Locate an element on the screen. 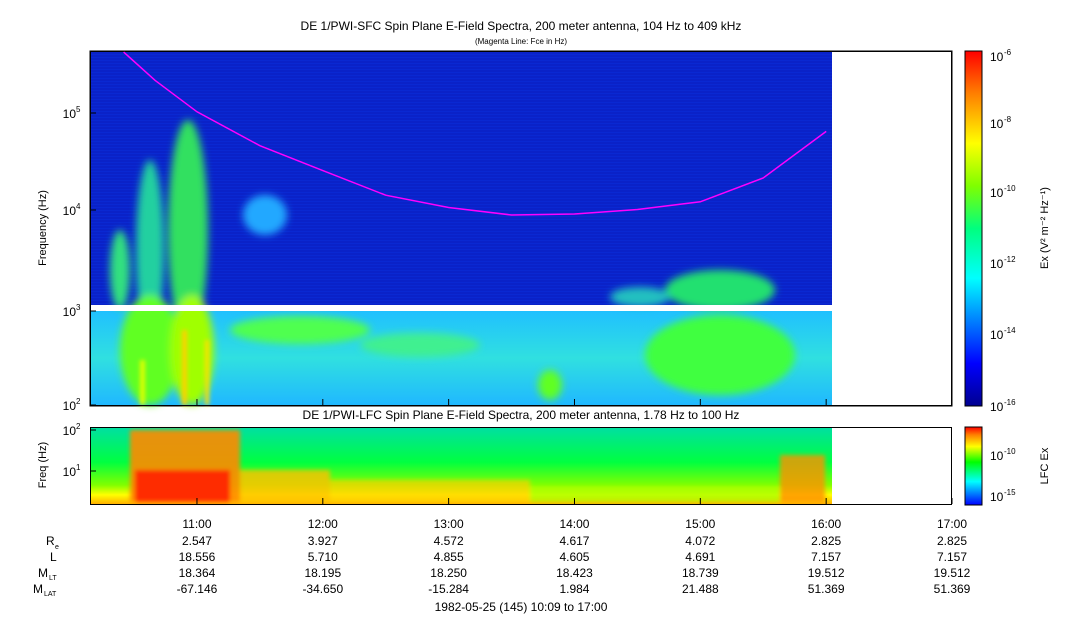  svg-text: -15 is located at coordinates (1010, 492).